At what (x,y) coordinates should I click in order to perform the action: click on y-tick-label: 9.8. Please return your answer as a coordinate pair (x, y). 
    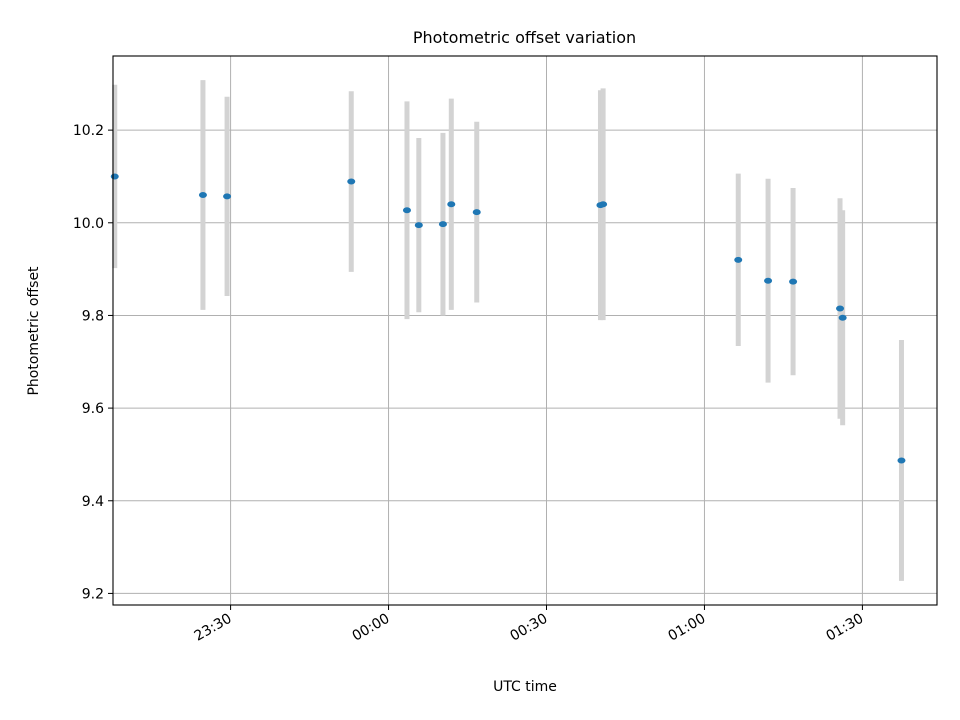
    Looking at the image, I should click on (93, 316).